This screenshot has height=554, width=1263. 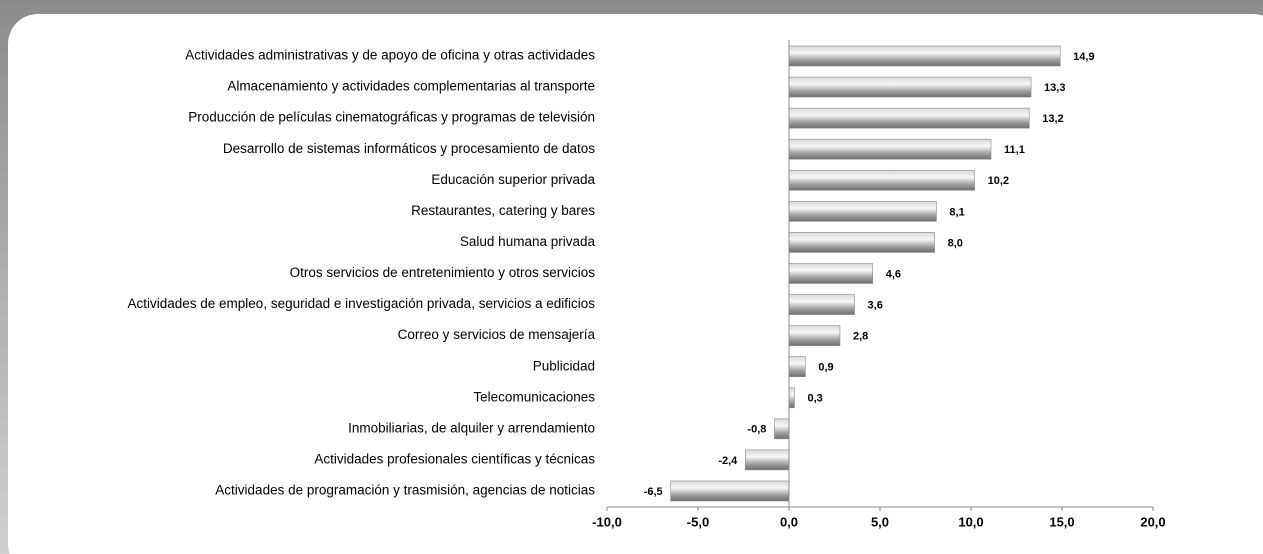 I want to click on value-label: 8,1, so click(x=956, y=212).